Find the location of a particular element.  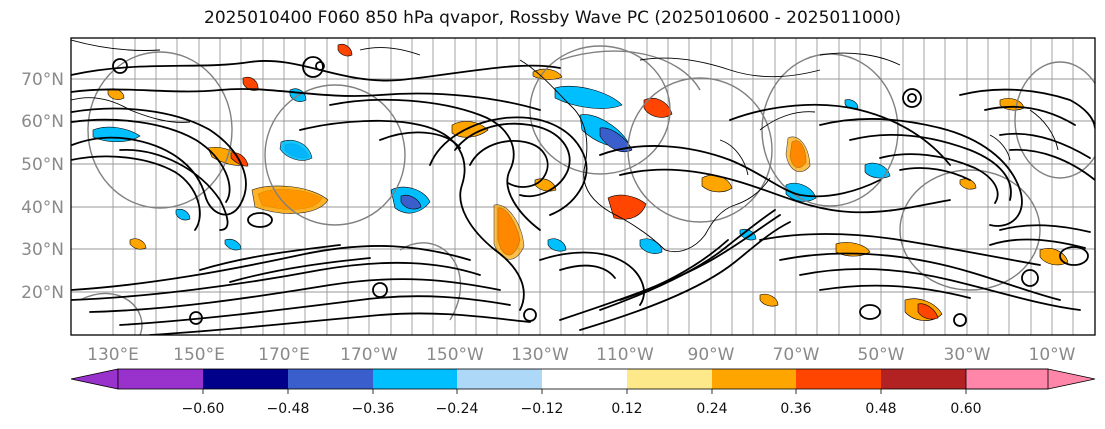

latitude-axis: 70°N 60°N 50°N 40°N 30°N 20°N is located at coordinates (42, 186).